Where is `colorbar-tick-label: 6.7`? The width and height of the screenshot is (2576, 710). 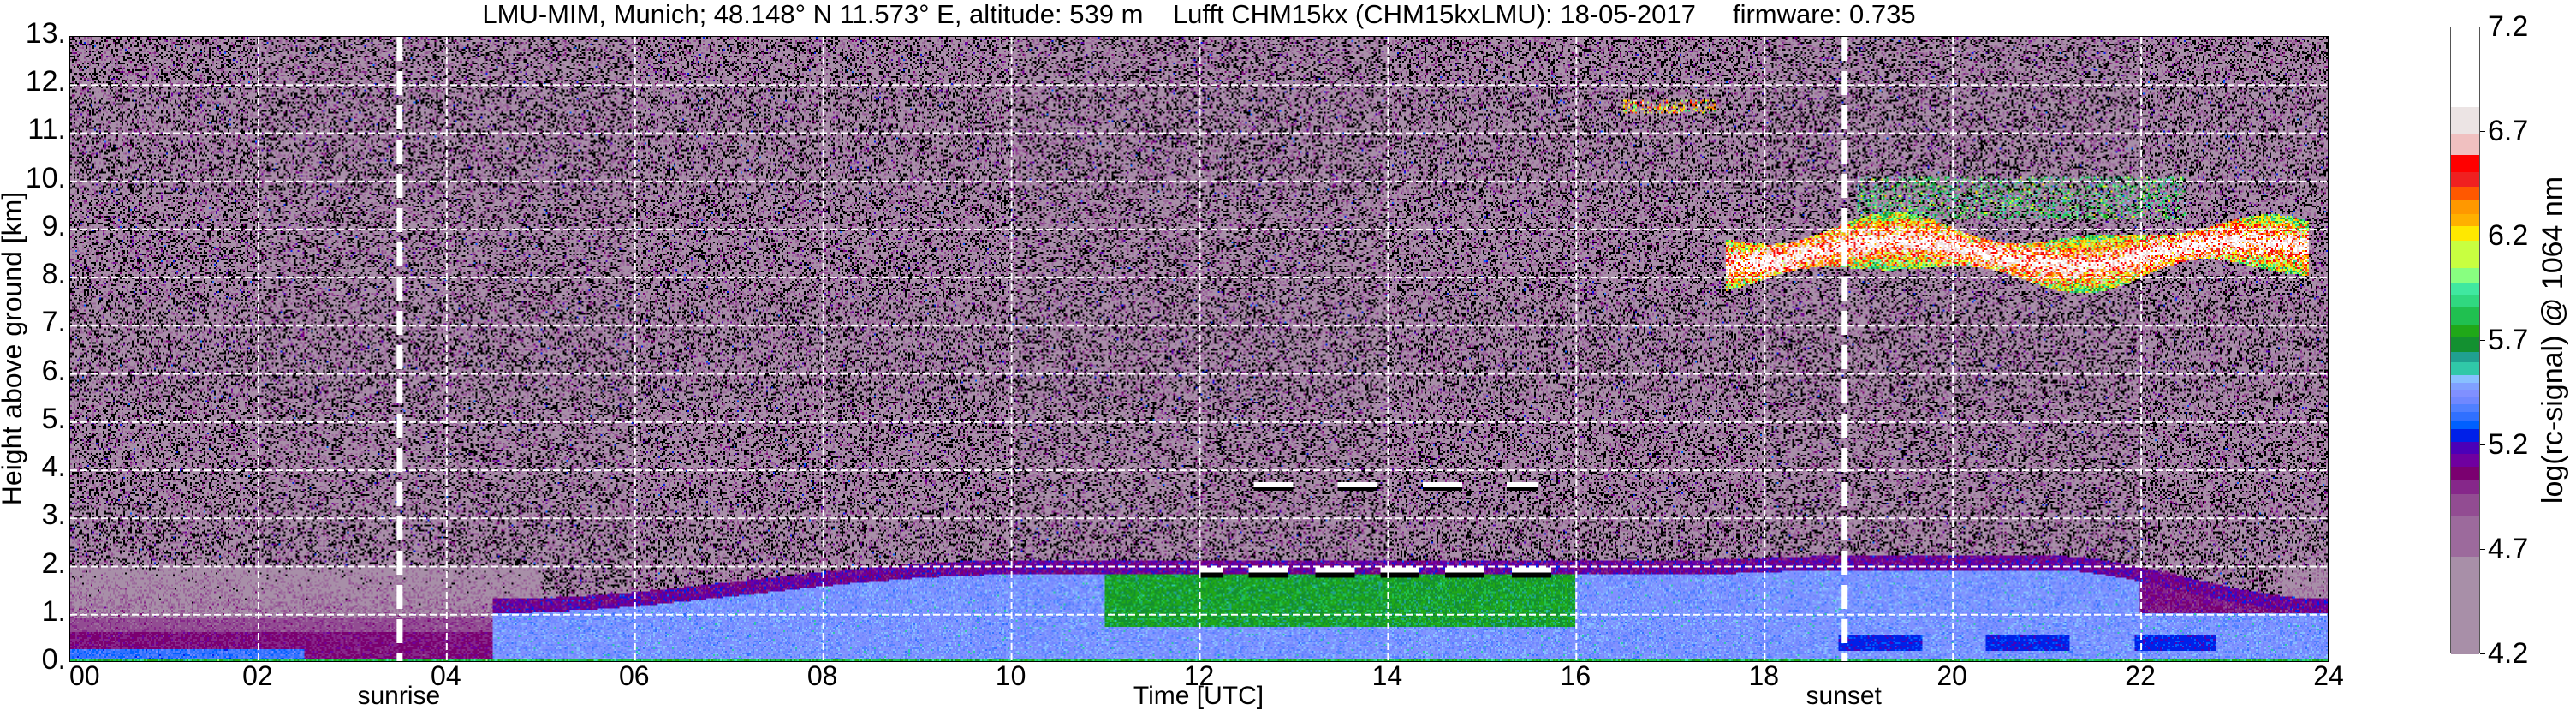
colorbar-tick-label: 6.7 is located at coordinates (2508, 131).